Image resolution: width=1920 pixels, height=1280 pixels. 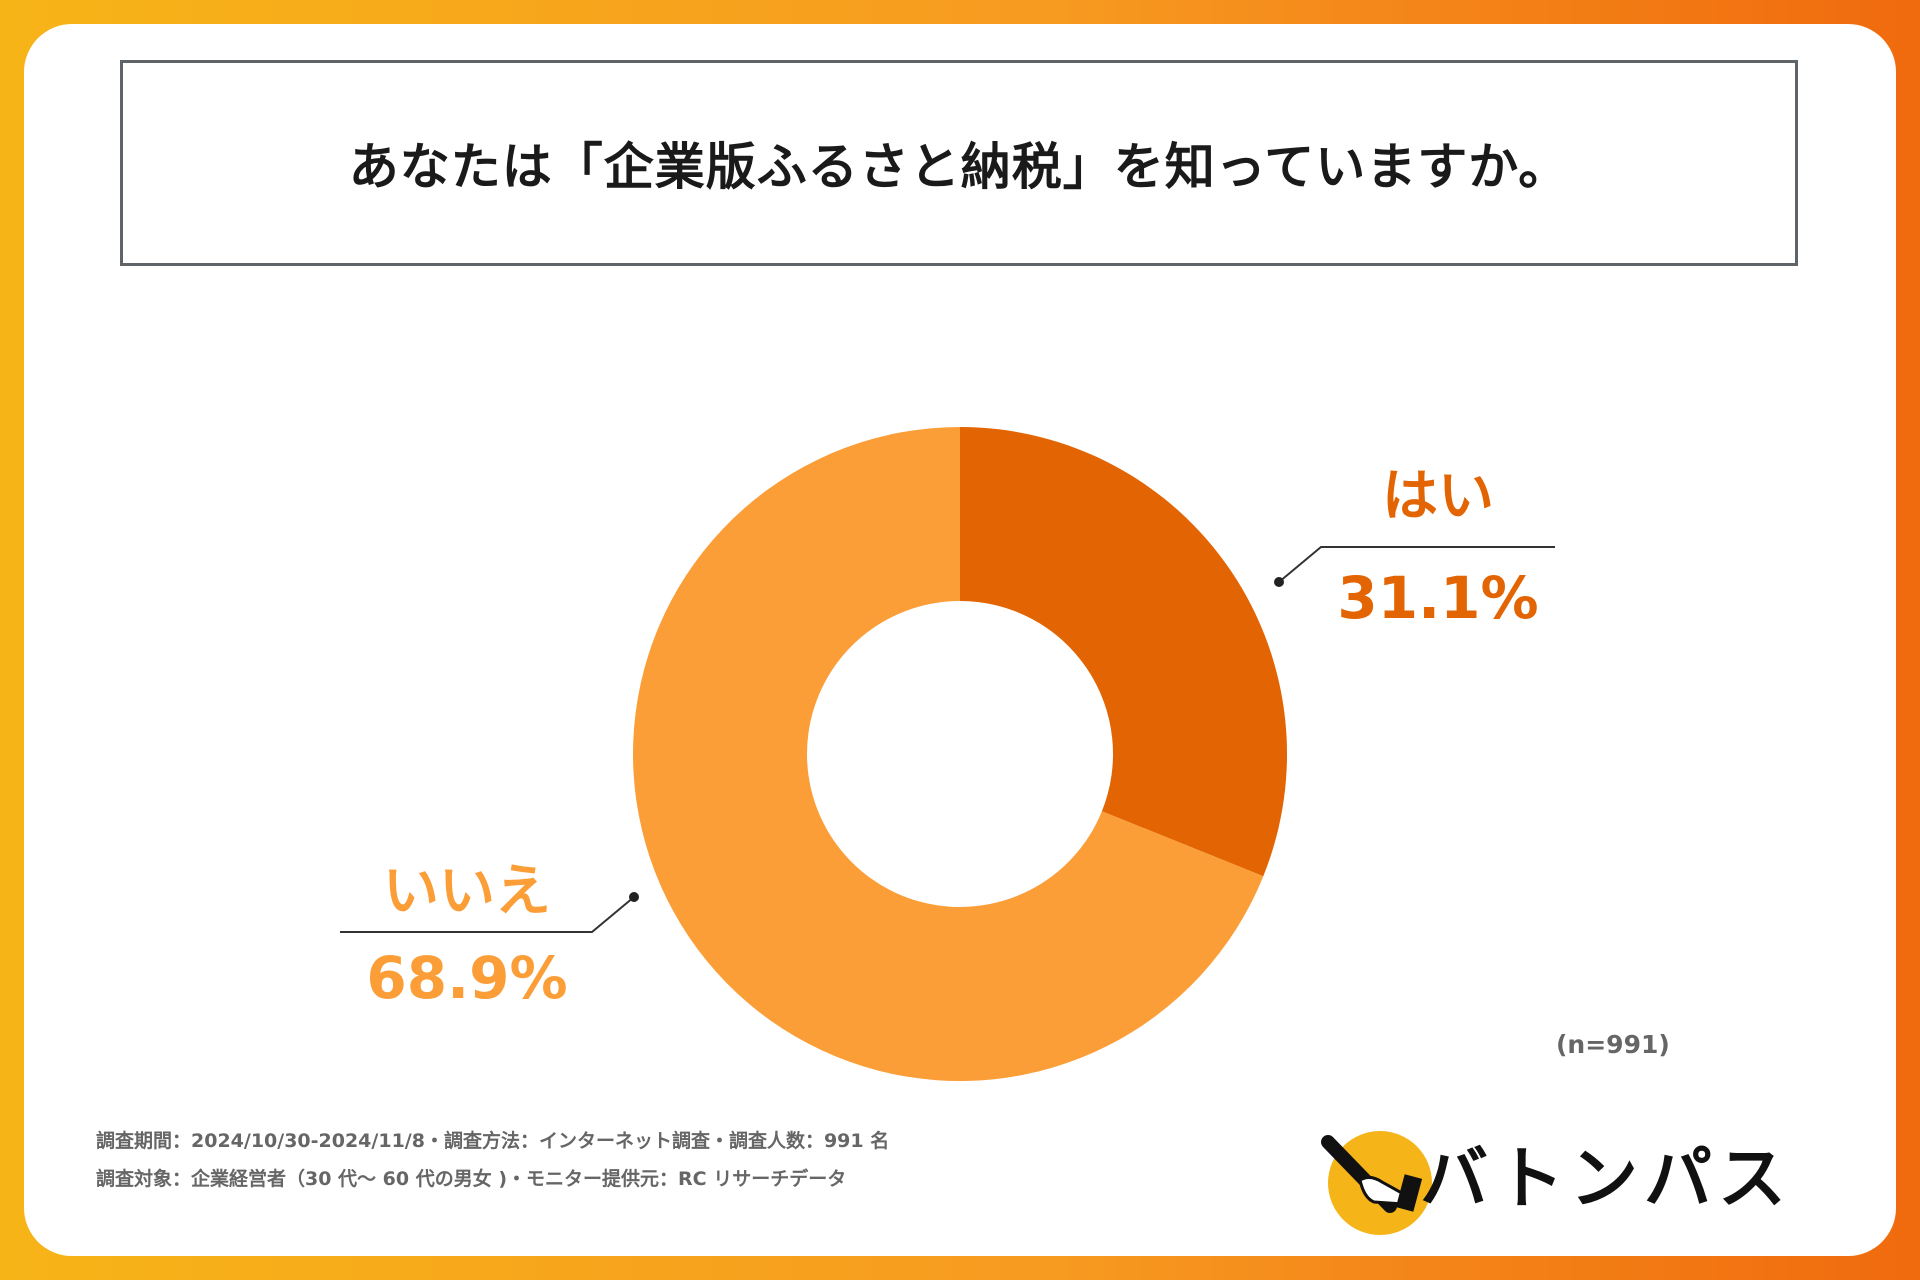 I want to click on chart-title: あなたは「企業版ふるさと納税」を知っていますか。, so click(x=959, y=167).